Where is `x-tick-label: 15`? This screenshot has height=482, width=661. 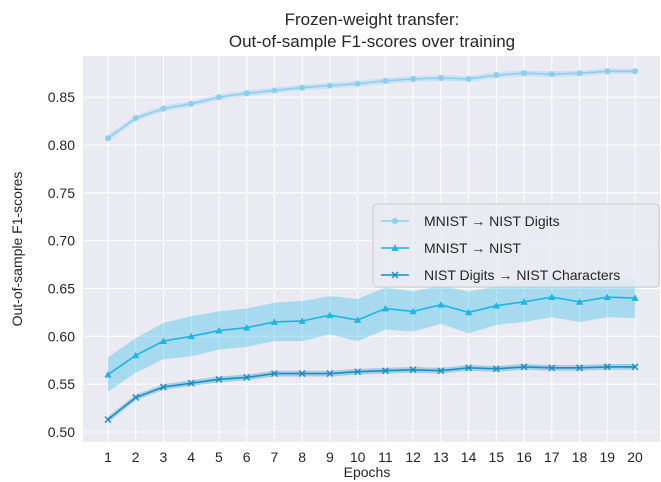
x-tick-label: 15 is located at coordinates (497, 457).